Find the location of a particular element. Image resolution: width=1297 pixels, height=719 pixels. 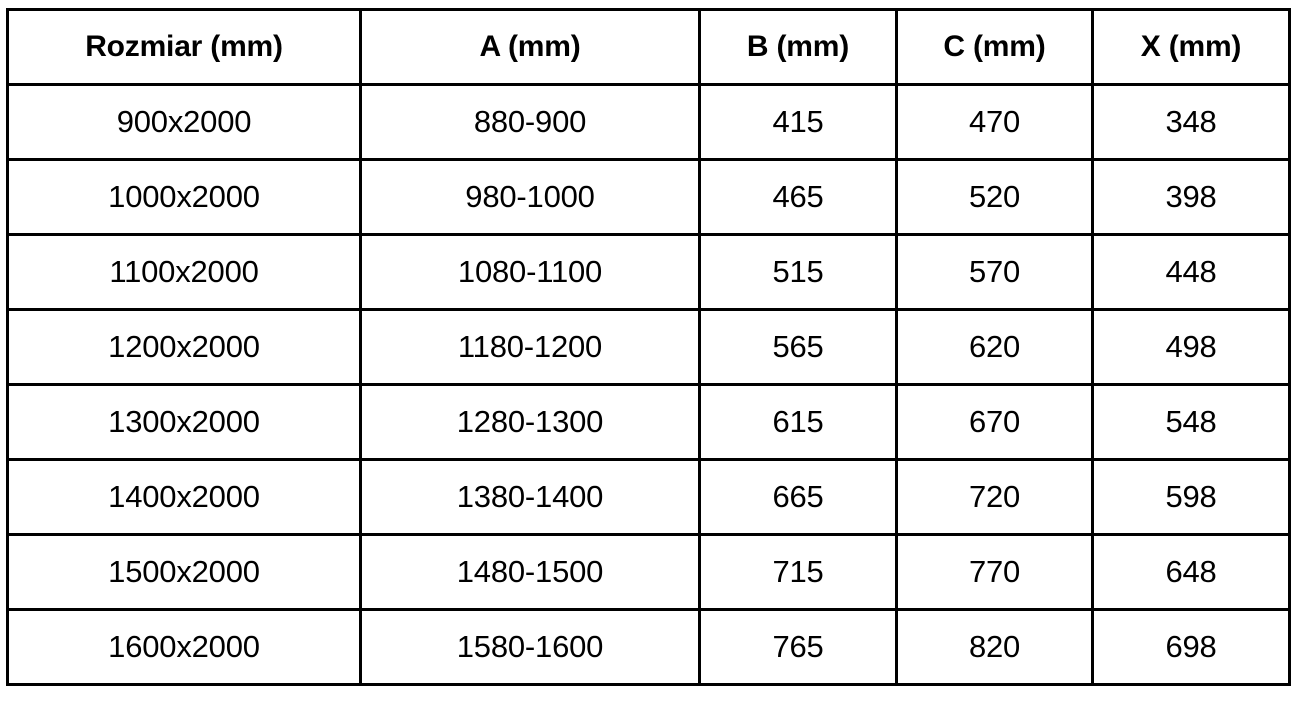

cell-a: 1580-1600 is located at coordinates (530, 647).